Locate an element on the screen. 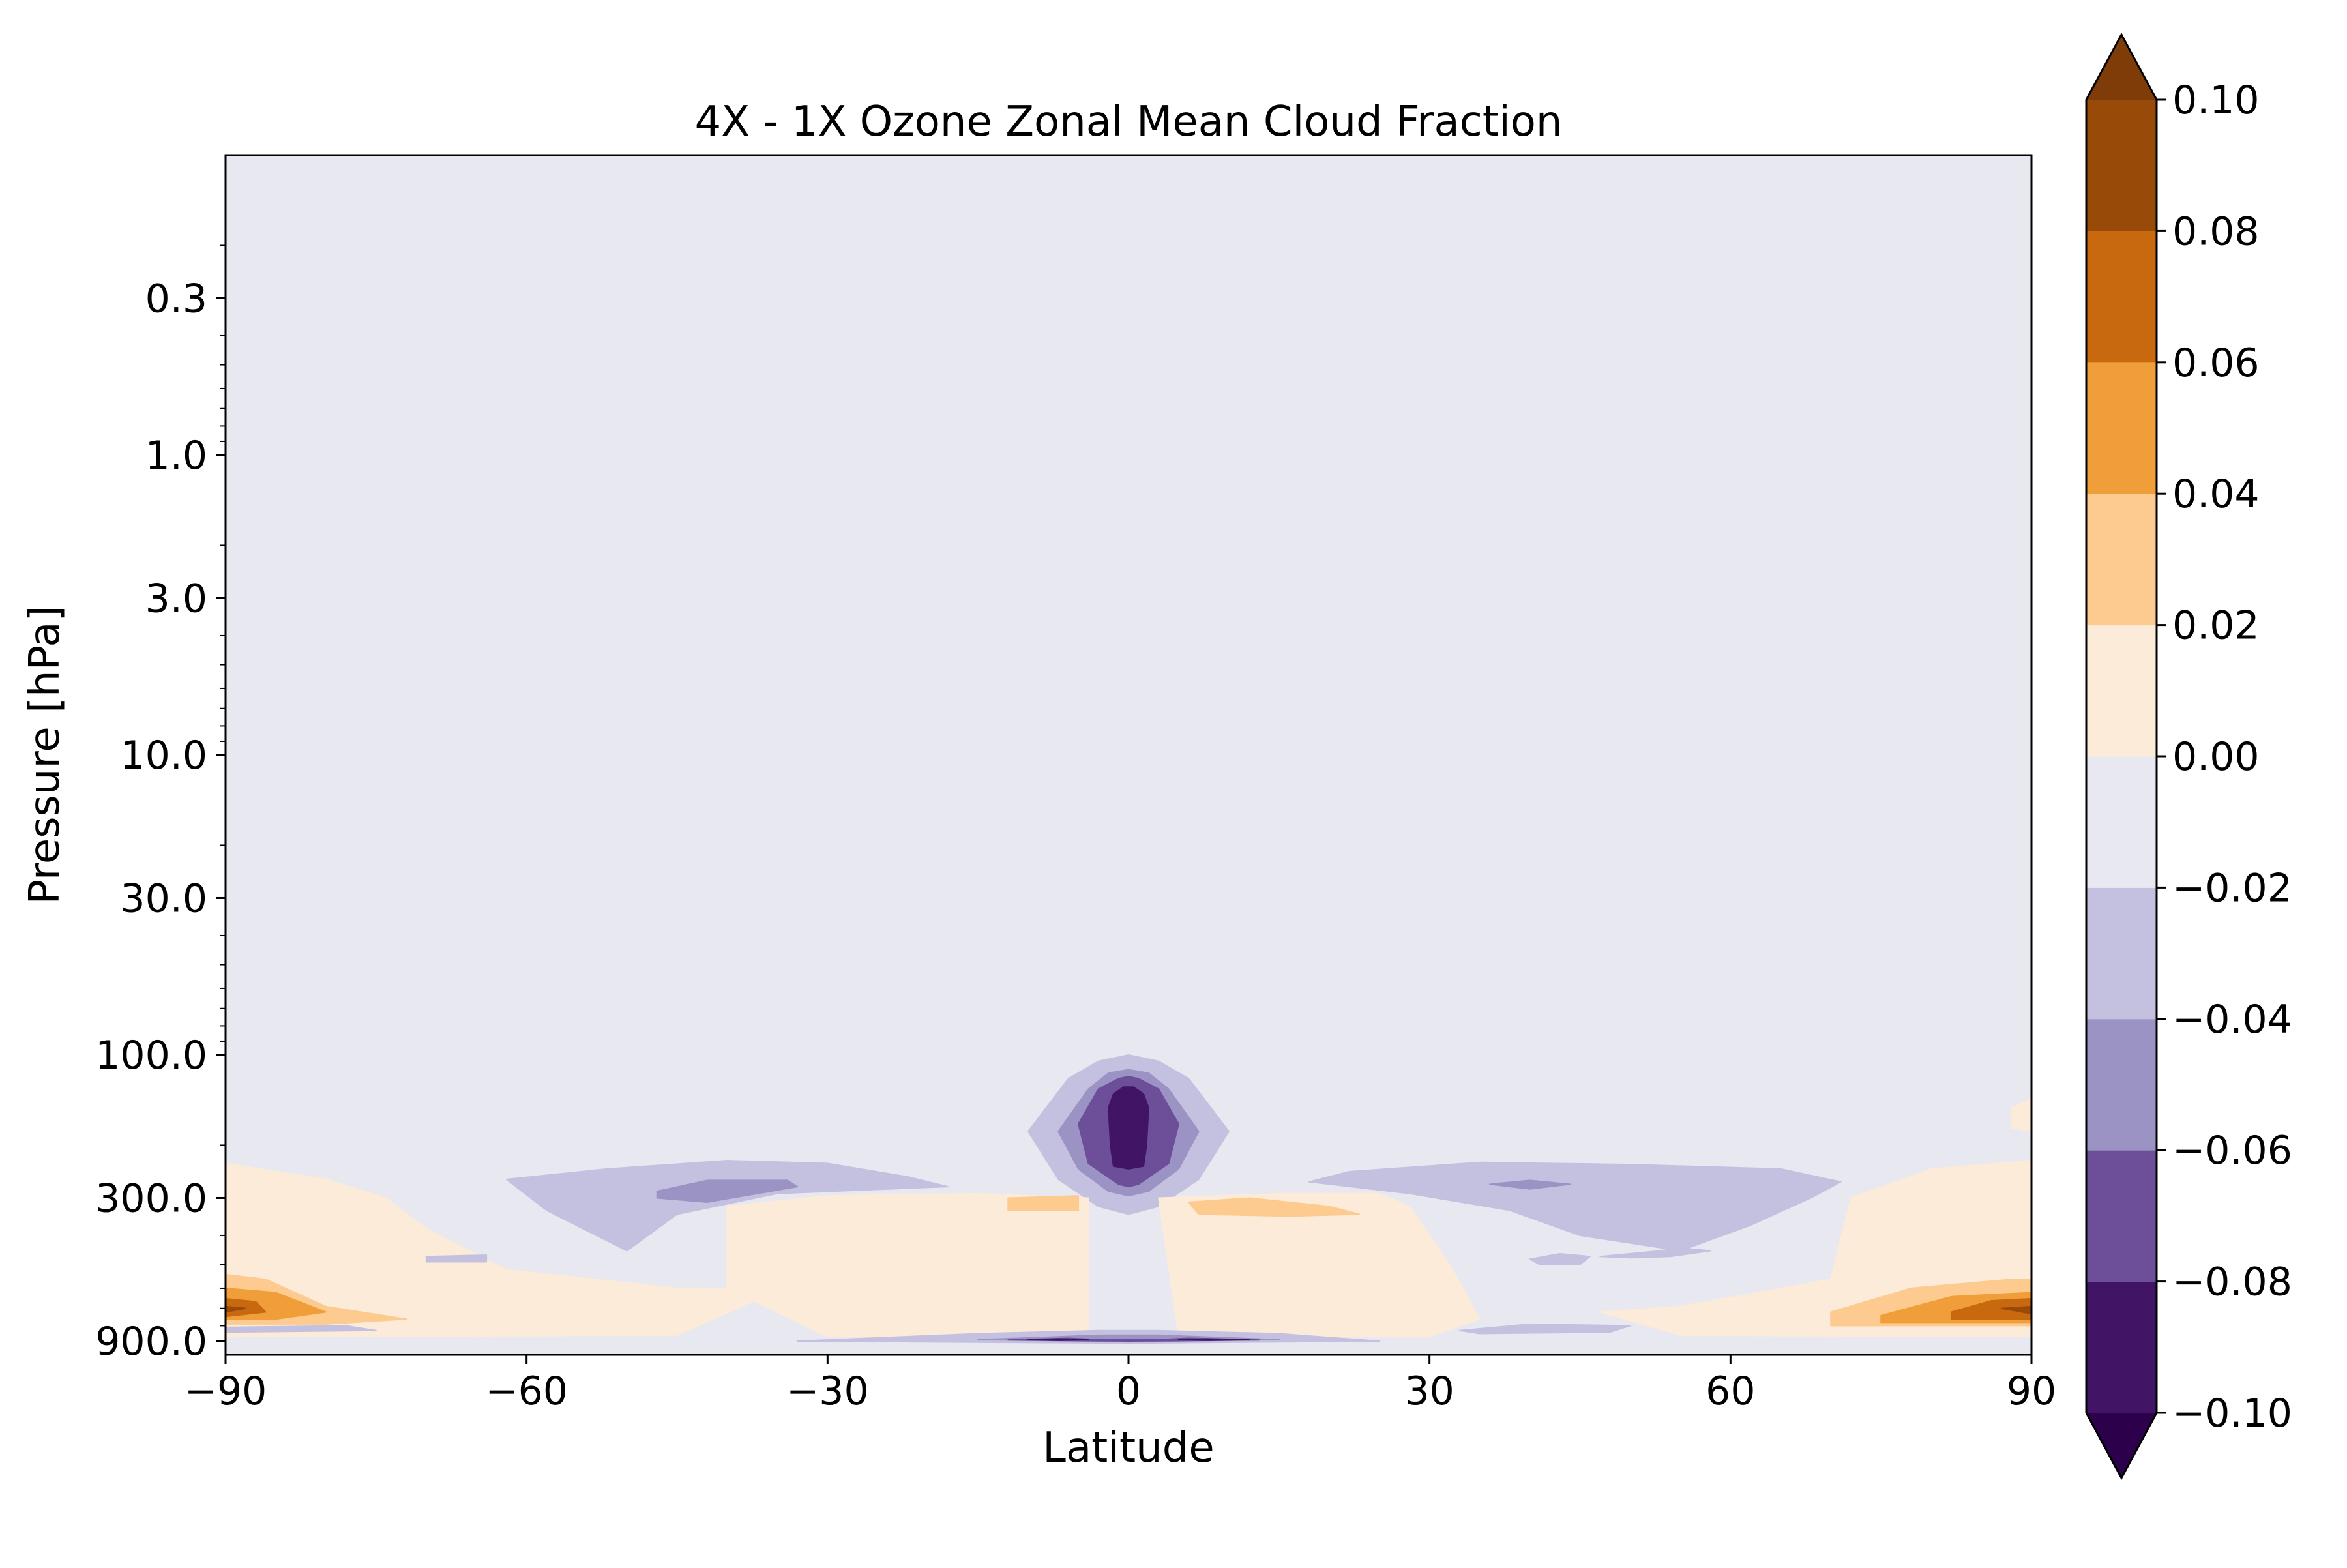 This screenshot has height=1568, width=2347. y-tick-label: 10.0 is located at coordinates (163, 756).